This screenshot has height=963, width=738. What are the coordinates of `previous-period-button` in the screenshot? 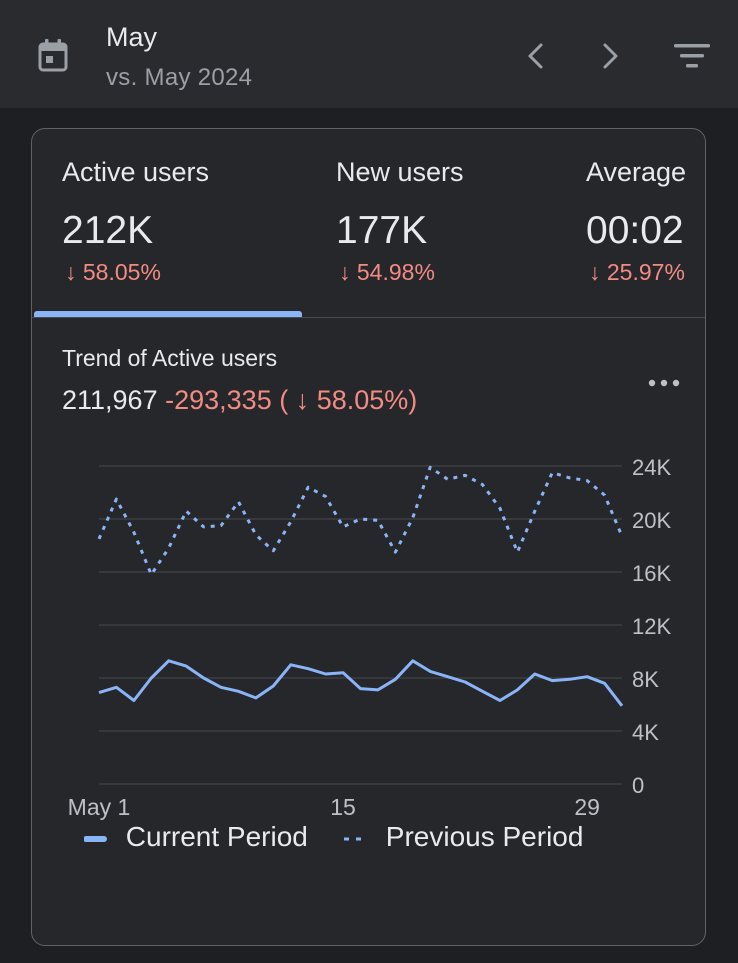 It's located at (536, 56).